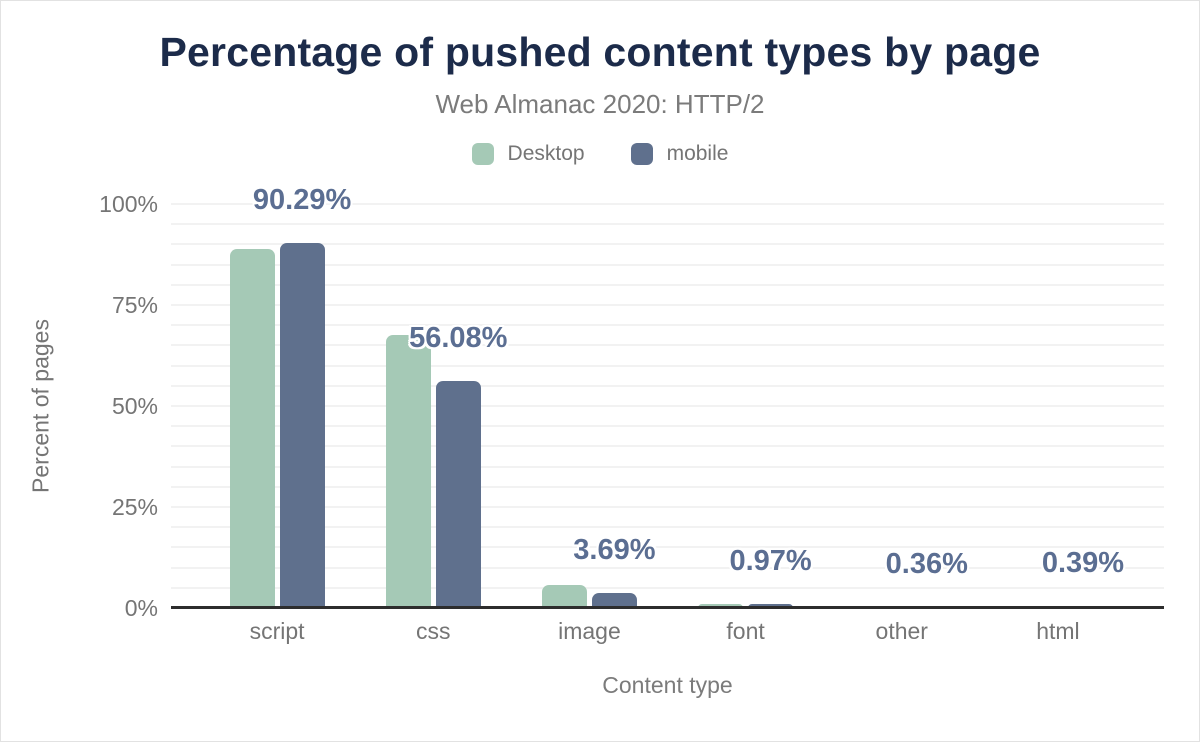 The width and height of the screenshot is (1200, 742). Describe the element at coordinates (667, 685) in the screenshot. I see `x-axis-title: Content type` at that location.